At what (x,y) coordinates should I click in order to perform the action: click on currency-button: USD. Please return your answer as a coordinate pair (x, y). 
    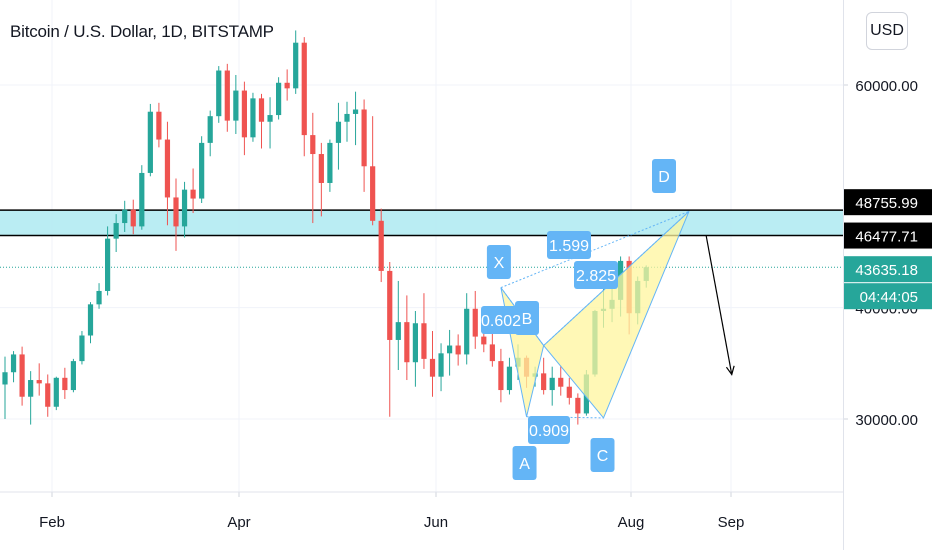
    Looking at the image, I should click on (887, 31).